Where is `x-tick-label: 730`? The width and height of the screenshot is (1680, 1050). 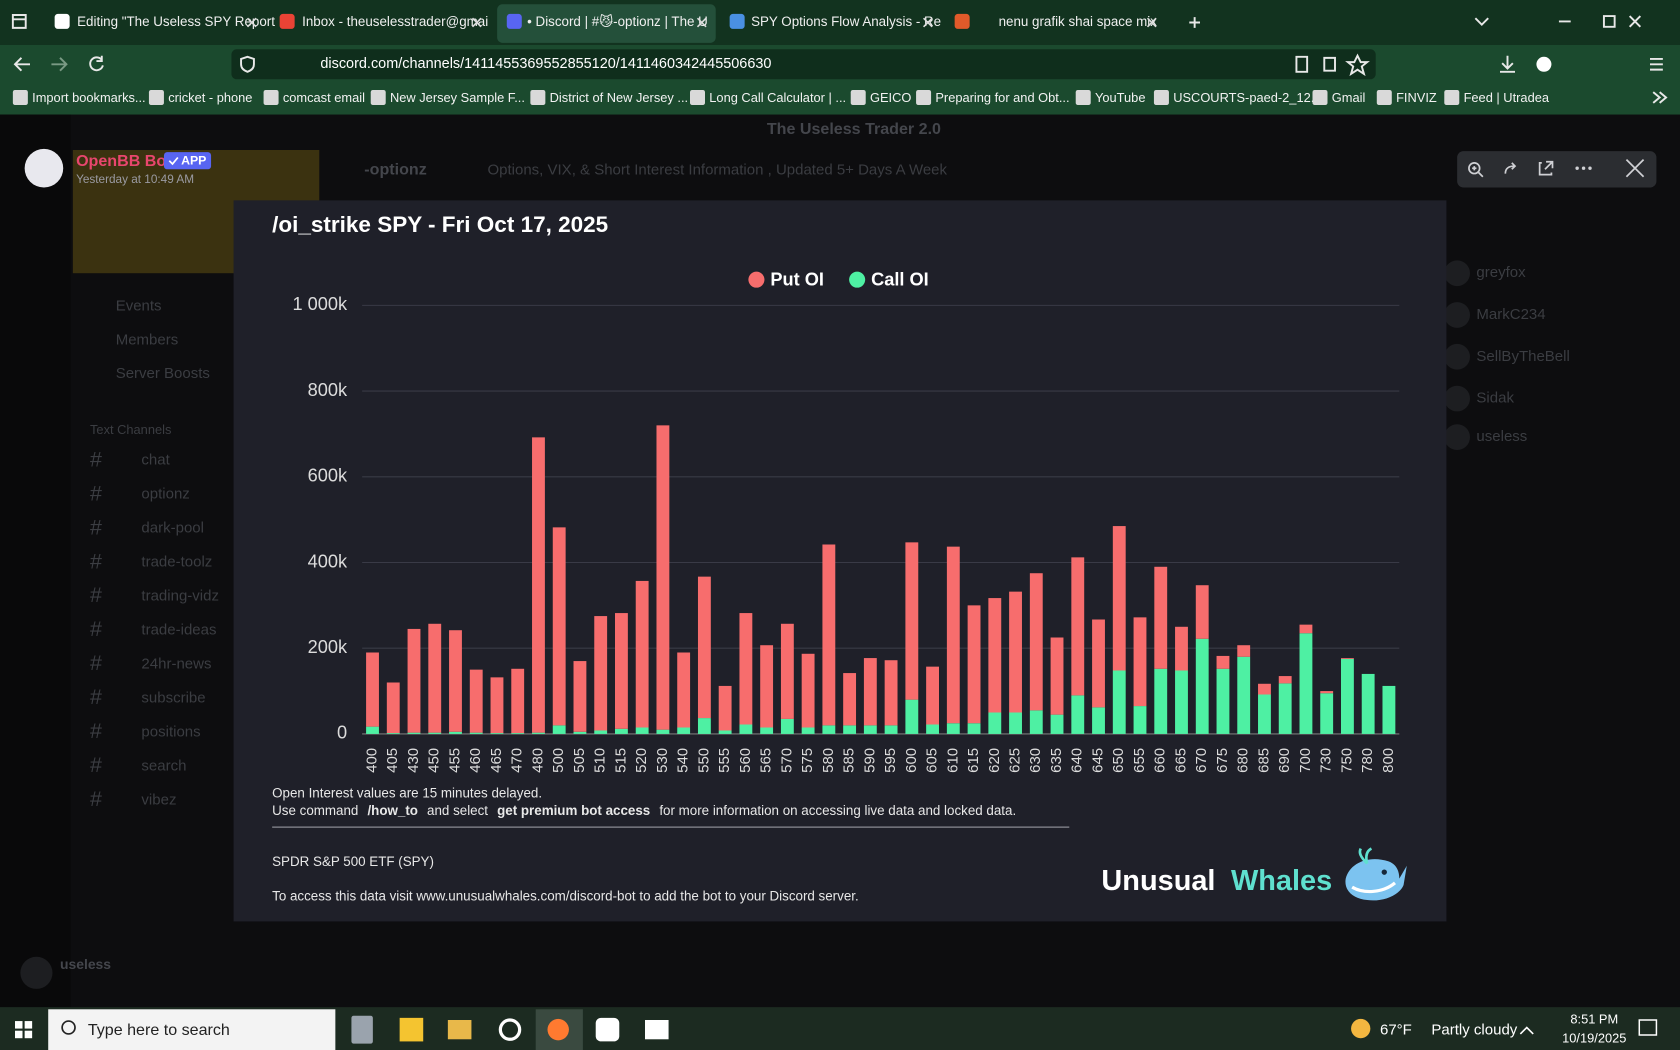
x-tick-label: 730 is located at coordinates (1326, 760).